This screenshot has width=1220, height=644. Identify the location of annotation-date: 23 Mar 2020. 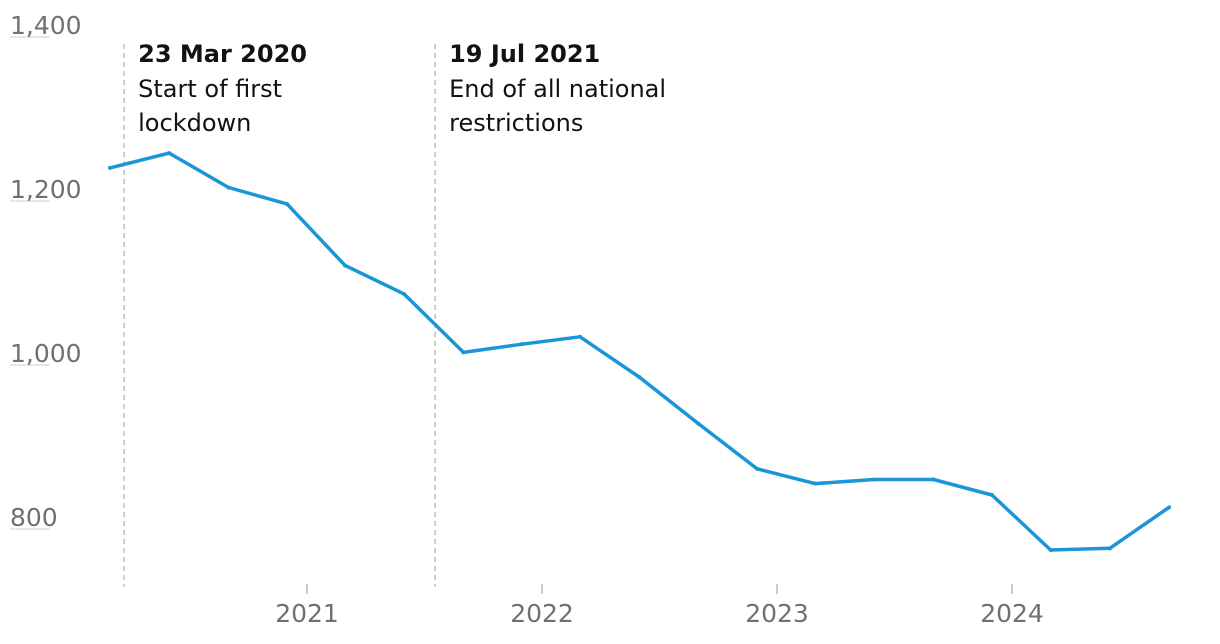
(222, 54).